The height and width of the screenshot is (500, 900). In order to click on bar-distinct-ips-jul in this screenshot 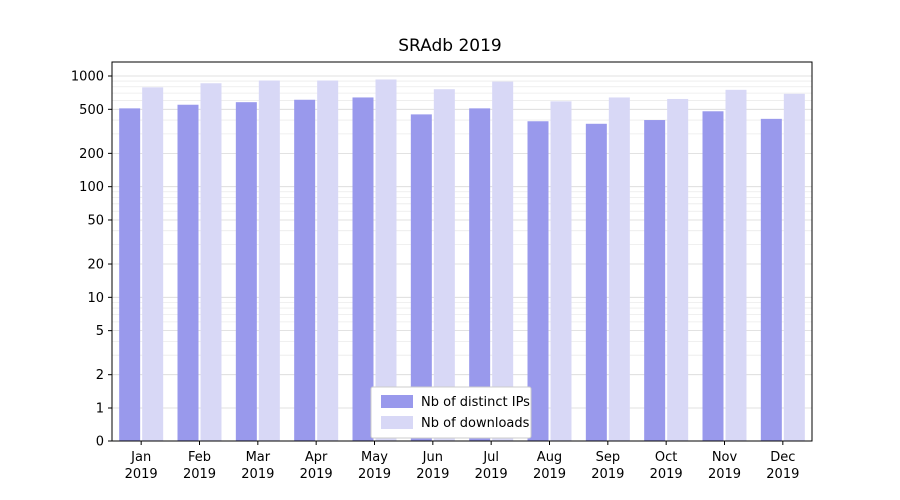, I will do `click(480, 274)`.